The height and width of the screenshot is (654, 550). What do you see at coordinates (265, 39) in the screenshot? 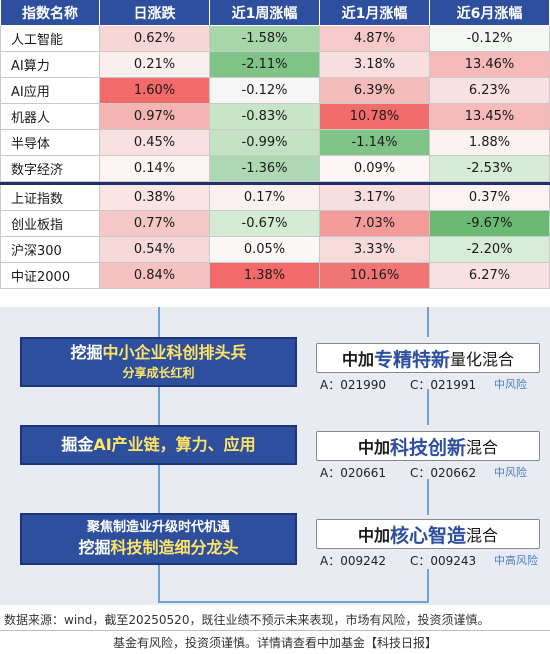
I see `week-change-cell: -1.58%` at bounding box center [265, 39].